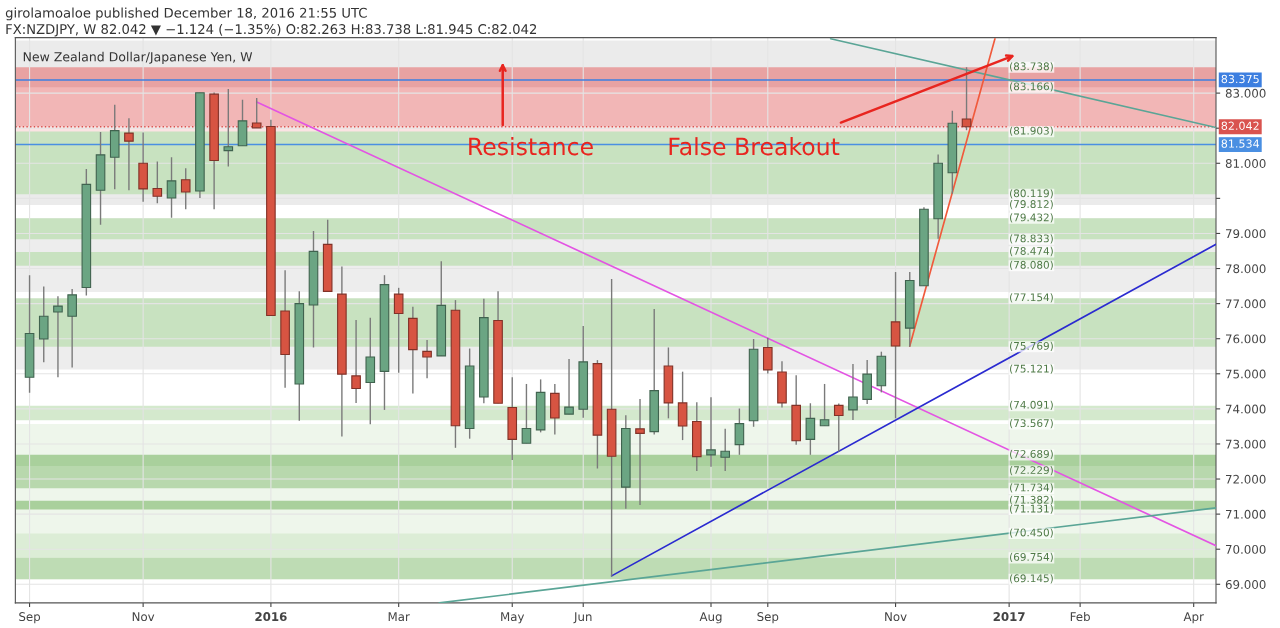 This screenshot has width=1280, height=628. I want to click on ref-line-label: 83.375, so click(1240, 79).